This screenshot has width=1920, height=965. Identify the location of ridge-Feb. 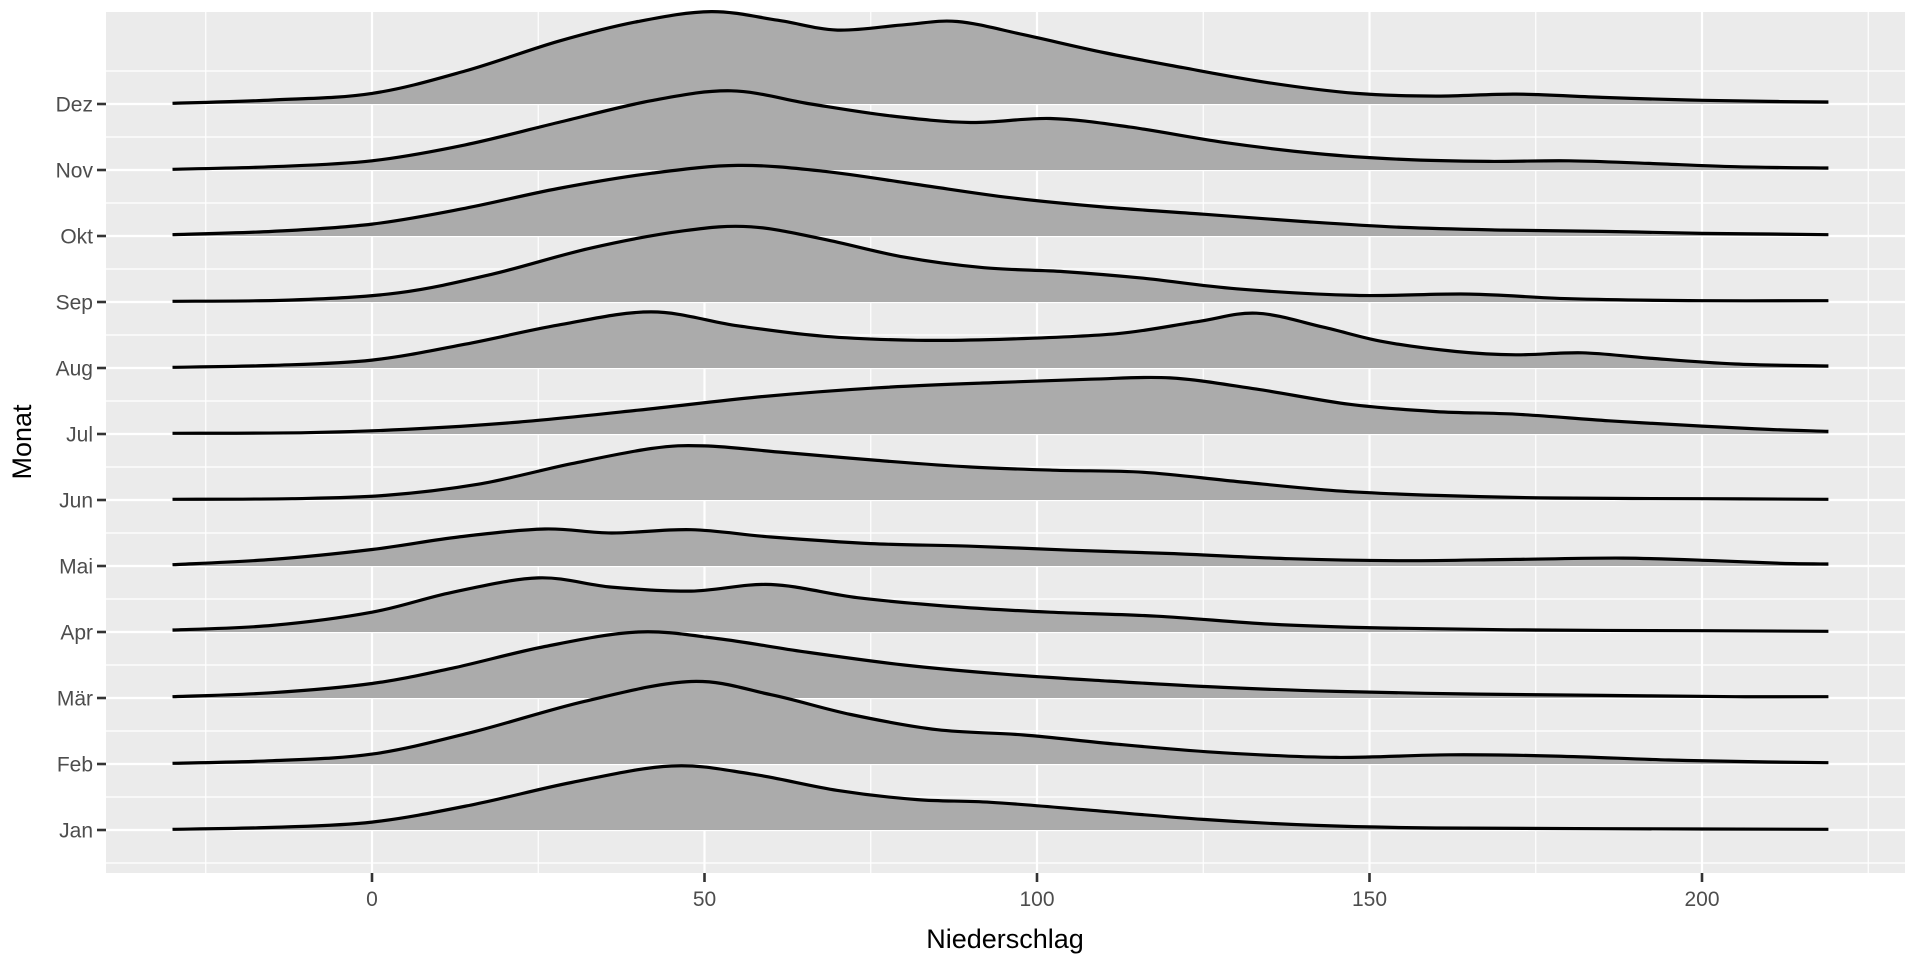
(1000, 722).